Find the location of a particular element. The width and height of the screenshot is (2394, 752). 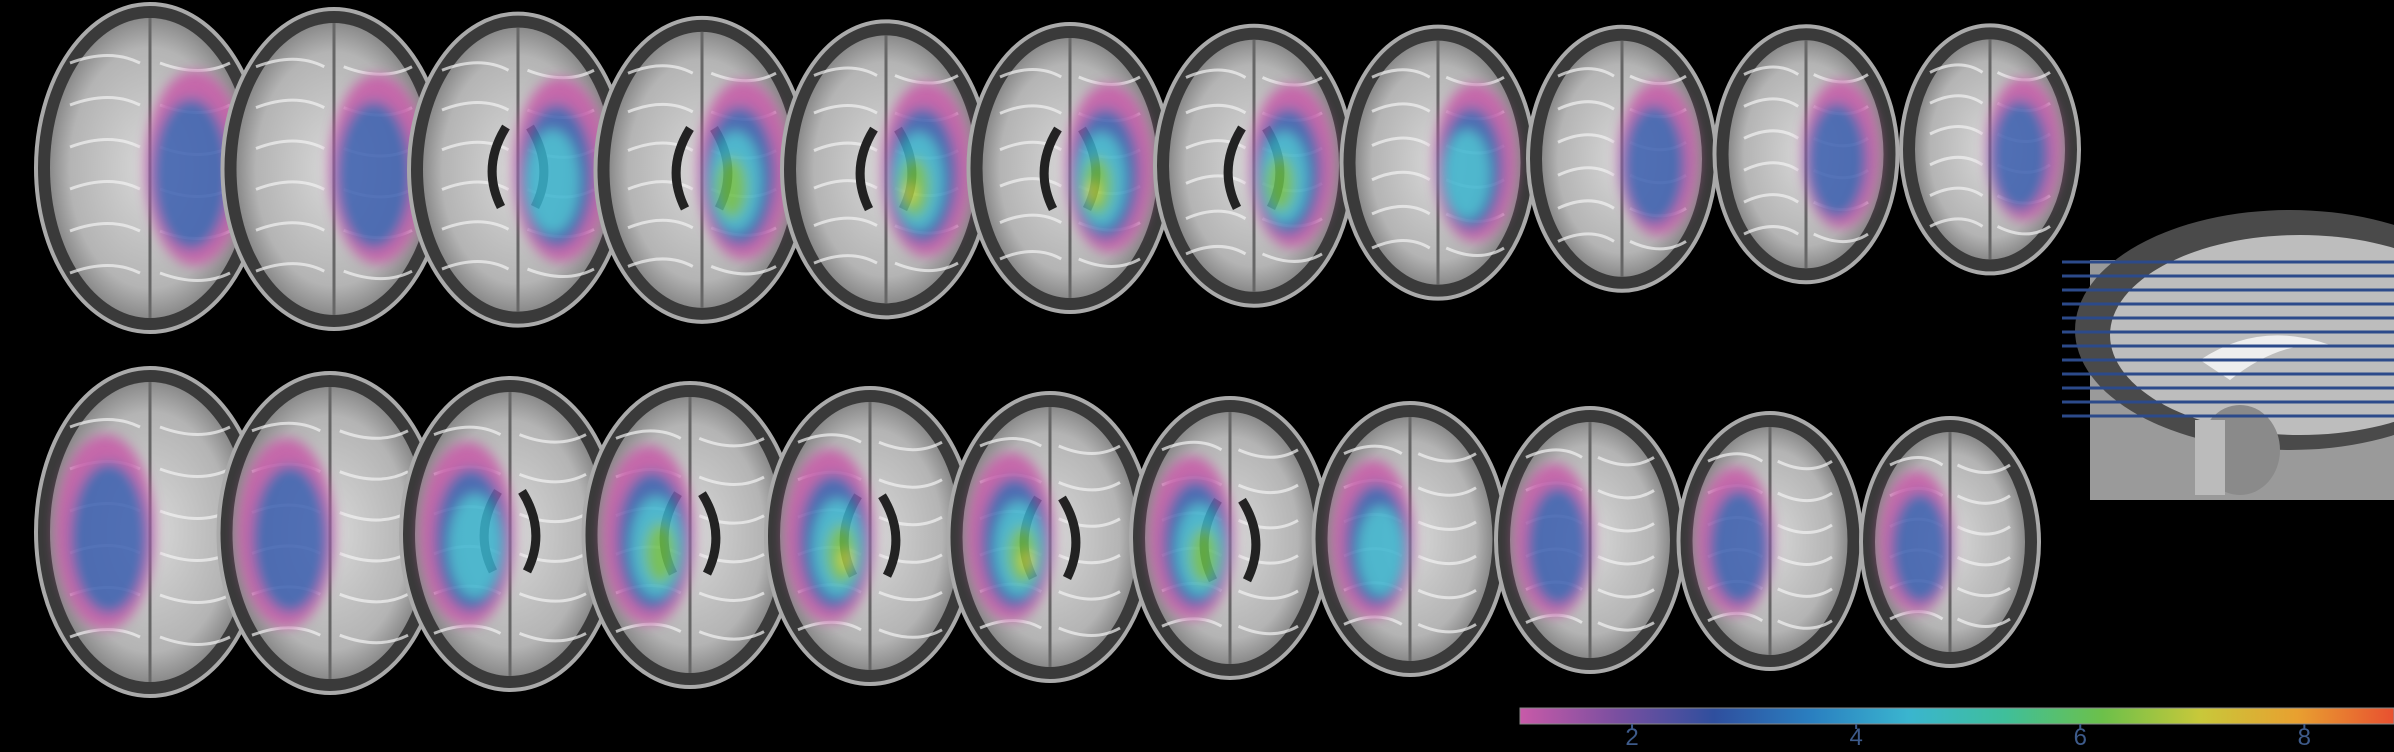

brainstem is located at coordinates (2210, 457).